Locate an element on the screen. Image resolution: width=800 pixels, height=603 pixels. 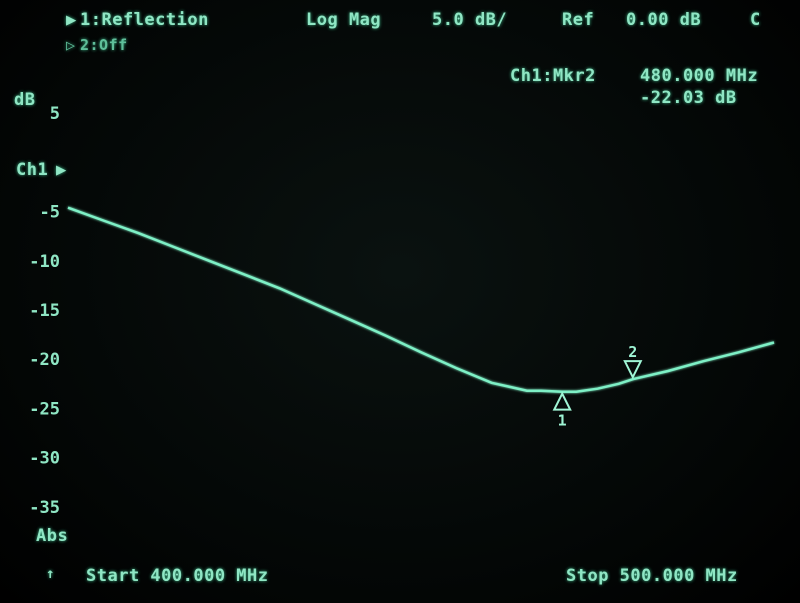
ch1-label: 1:Reflection is located at coordinates (144, 20).